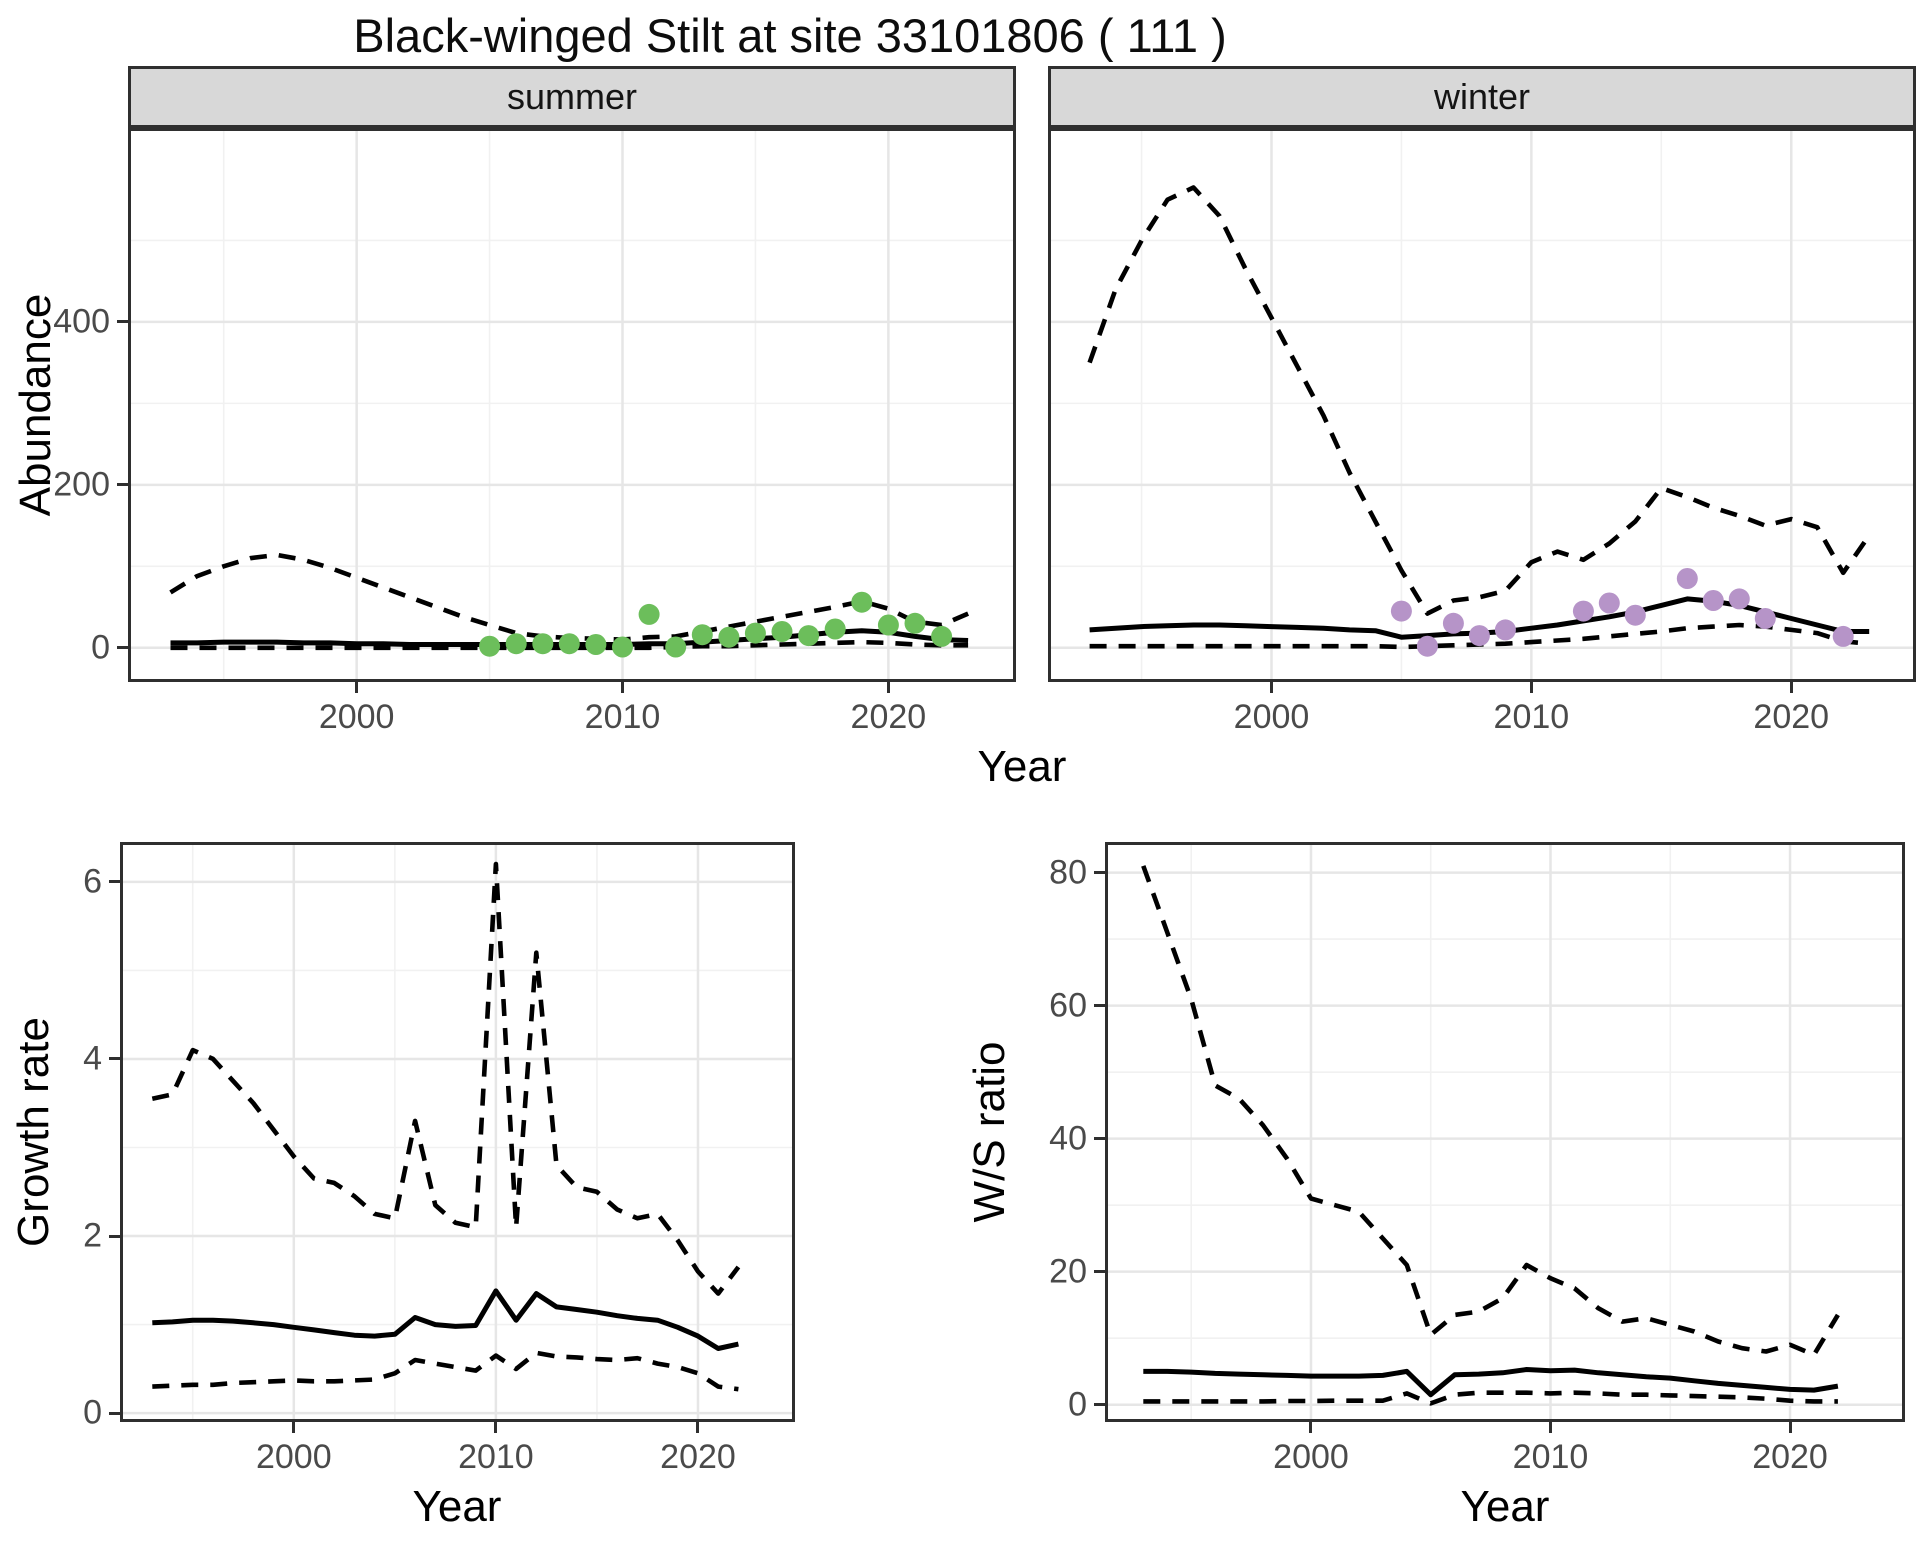 This screenshot has width=1920, height=1560. I want to click on y-tick-label: 60, so click(1068, 1005).